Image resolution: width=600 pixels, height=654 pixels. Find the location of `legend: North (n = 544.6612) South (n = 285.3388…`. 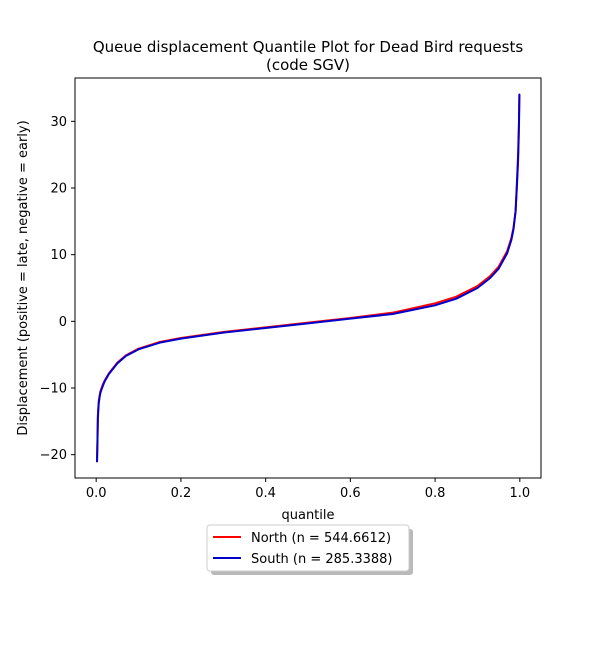

legend: North (n = 544.6612) South (n = 285.3388… is located at coordinates (309, 549).